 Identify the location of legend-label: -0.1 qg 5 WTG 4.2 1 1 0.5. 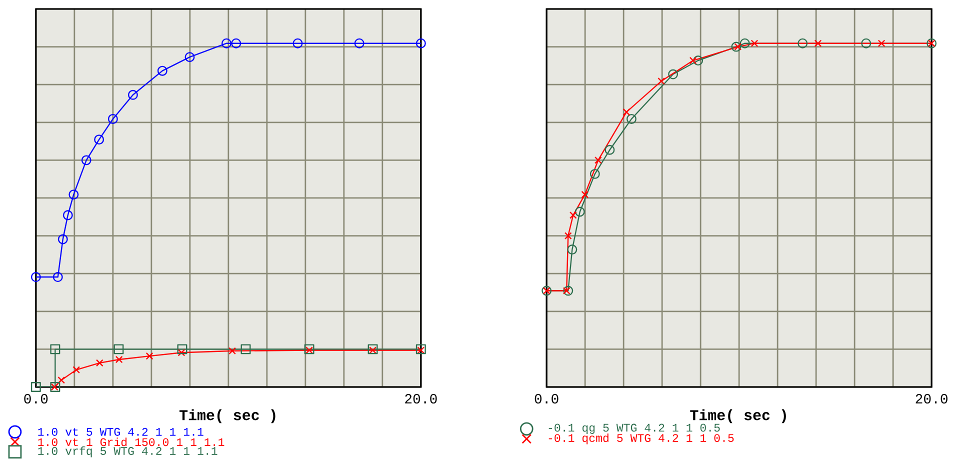
(634, 429).